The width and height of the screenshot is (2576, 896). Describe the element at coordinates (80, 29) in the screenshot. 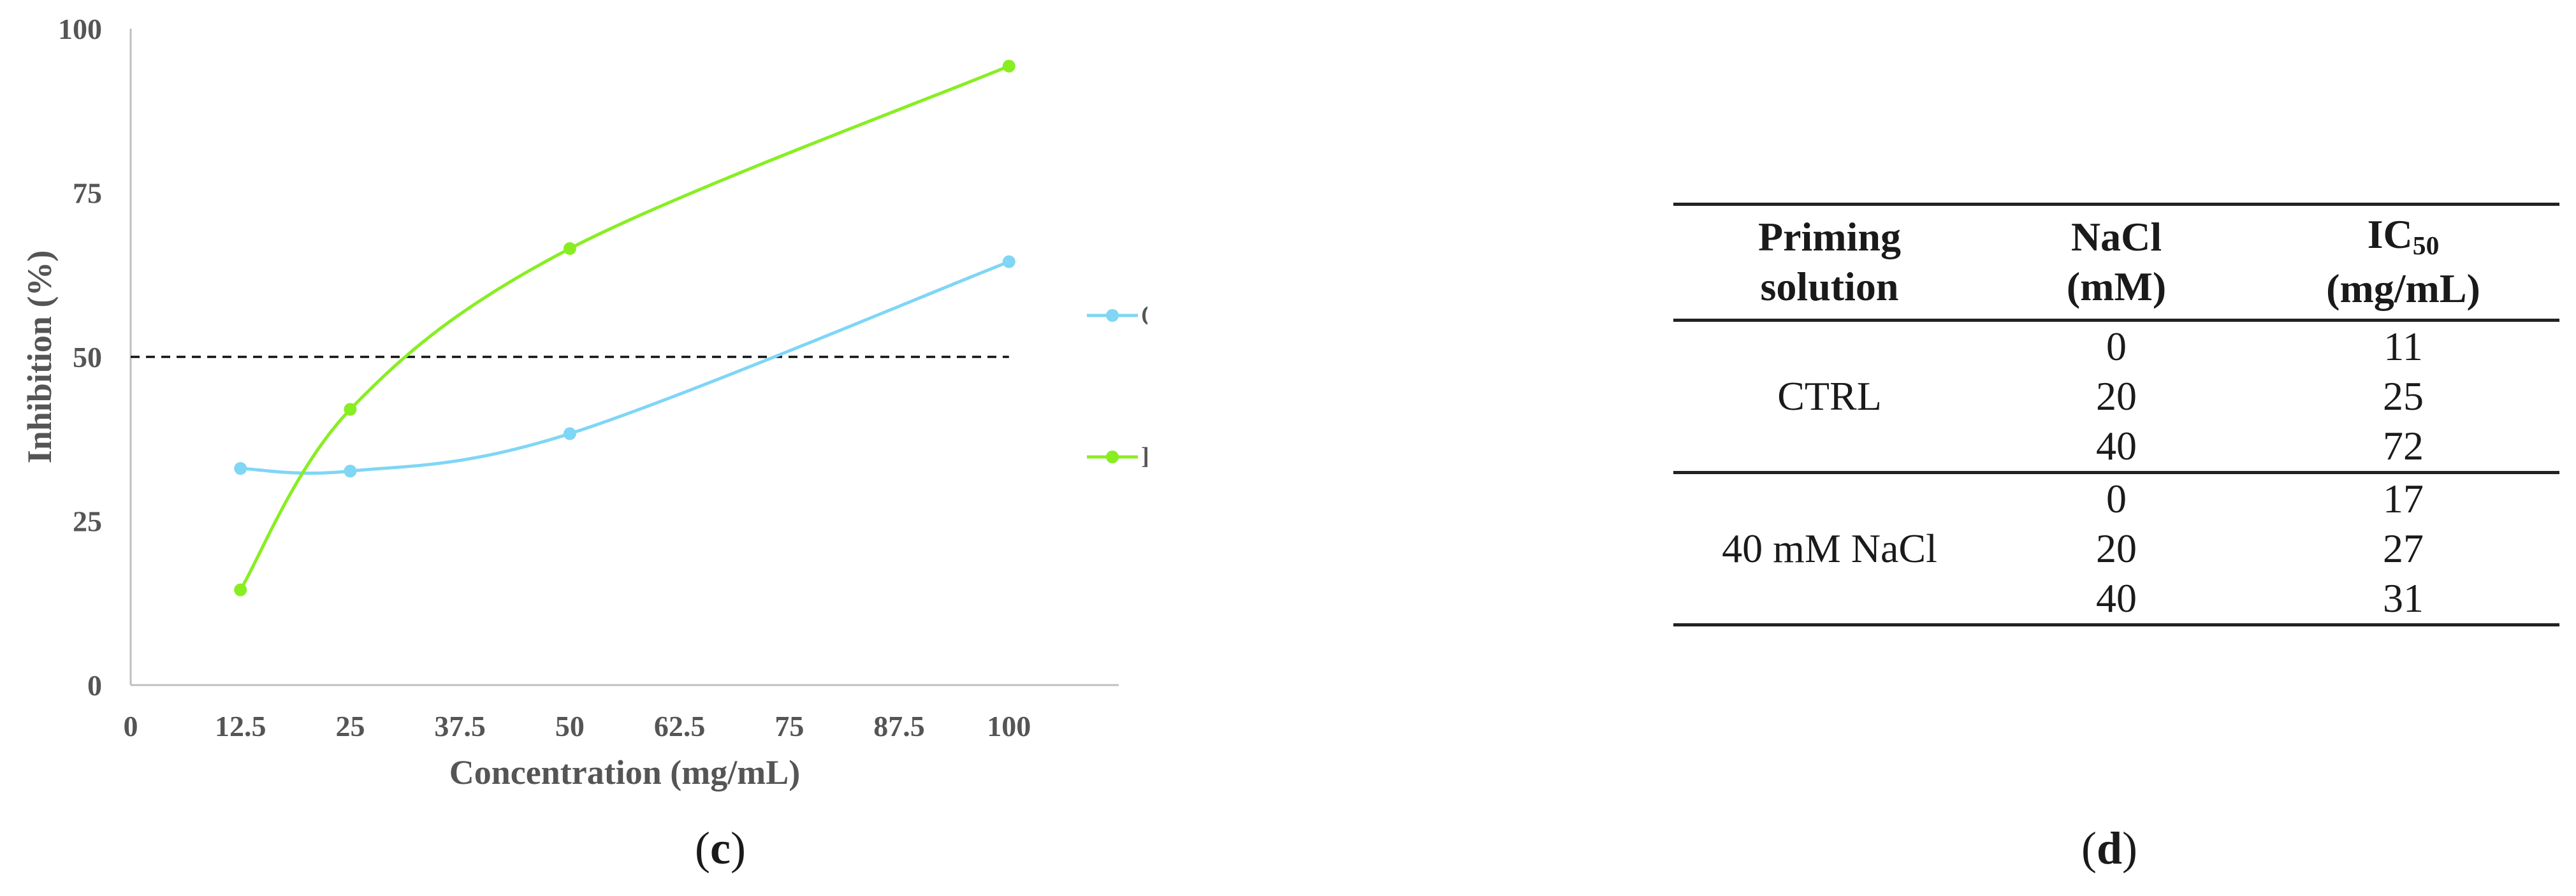

I see `y-tick-label: 100` at that location.